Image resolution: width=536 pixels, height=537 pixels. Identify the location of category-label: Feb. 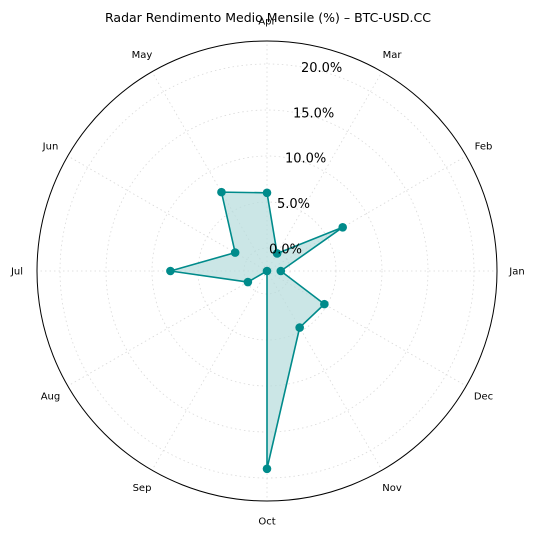
(484, 147).